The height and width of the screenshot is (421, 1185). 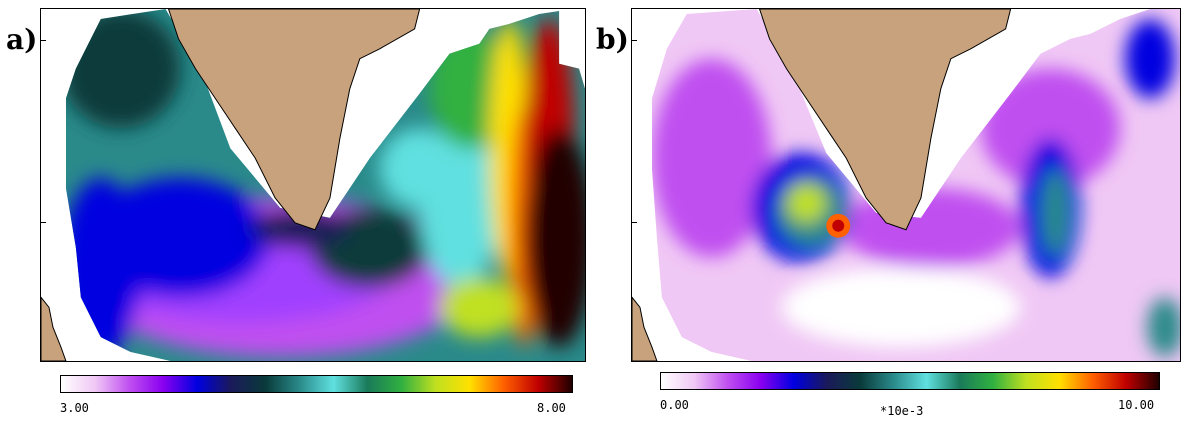 I want to click on colorbar-b-max: 10.00, so click(x=1136, y=405).